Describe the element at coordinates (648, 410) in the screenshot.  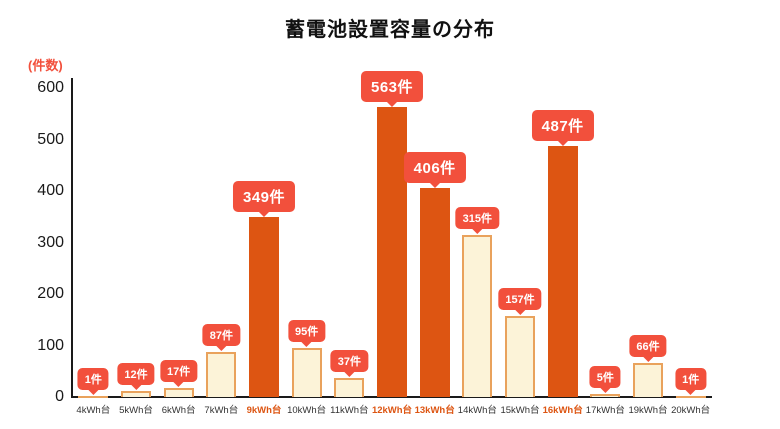
I see `x-axis-label: 19kWh台` at that location.